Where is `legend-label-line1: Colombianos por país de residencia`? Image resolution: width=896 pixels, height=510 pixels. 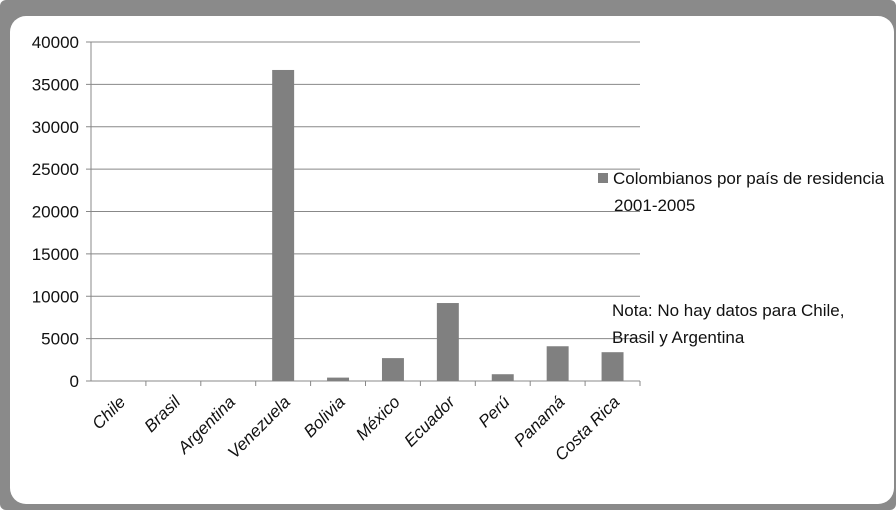
legend-label-line1: Colombianos por país de residencia is located at coordinates (749, 178).